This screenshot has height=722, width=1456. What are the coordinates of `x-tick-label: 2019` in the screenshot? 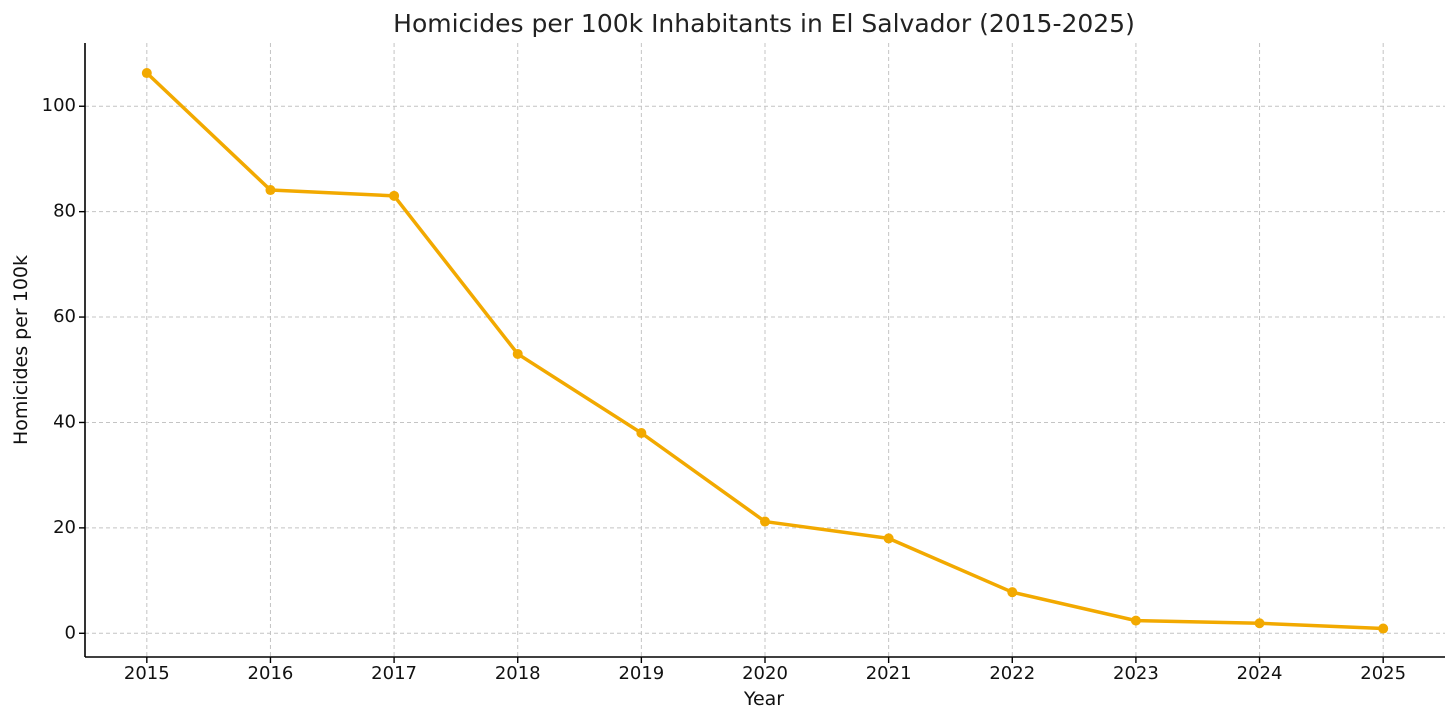 It's located at (641, 673).